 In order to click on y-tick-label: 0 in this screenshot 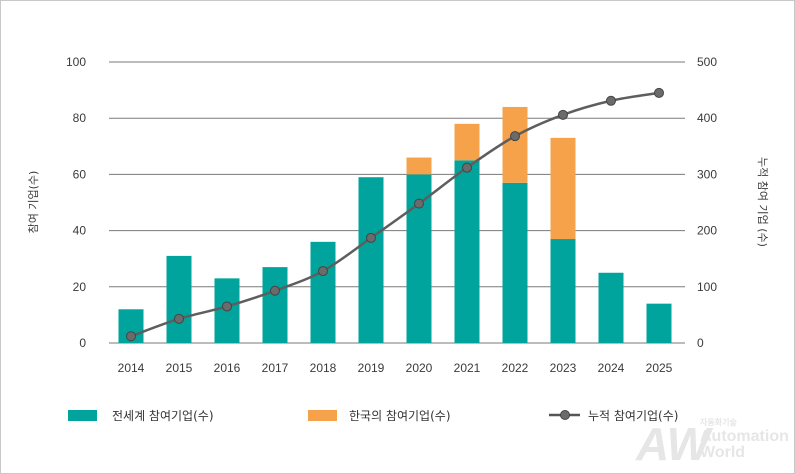, I will do `click(82, 343)`.